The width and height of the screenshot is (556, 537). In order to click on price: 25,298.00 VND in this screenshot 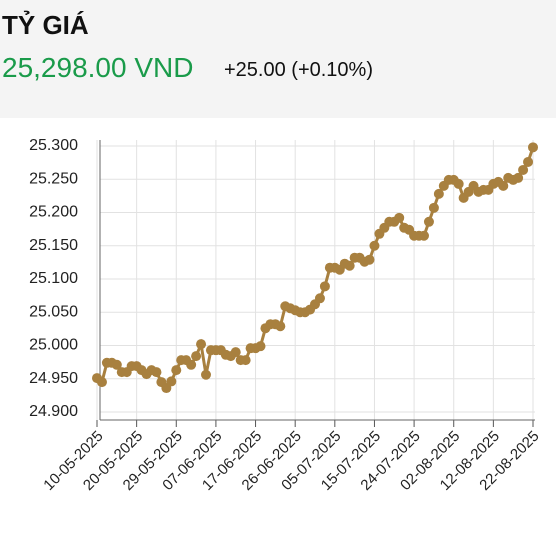, I will do `click(98, 67)`.